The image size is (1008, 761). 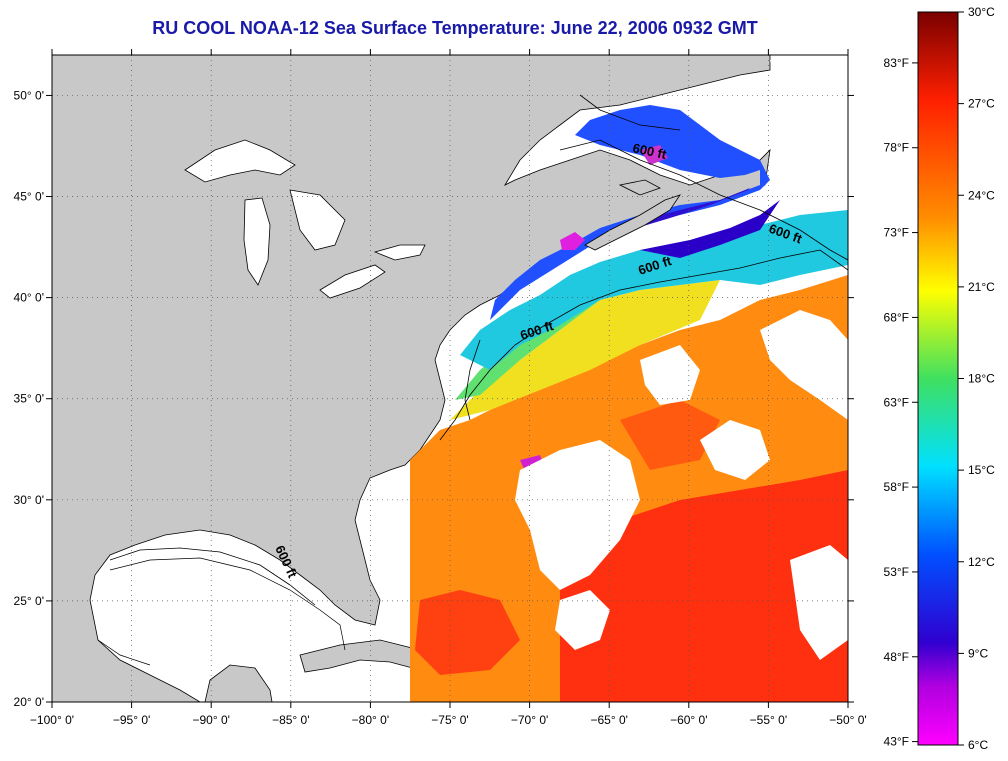 I want to click on colorbar-fahrenheit-label: 68°F, so click(x=896, y=317).